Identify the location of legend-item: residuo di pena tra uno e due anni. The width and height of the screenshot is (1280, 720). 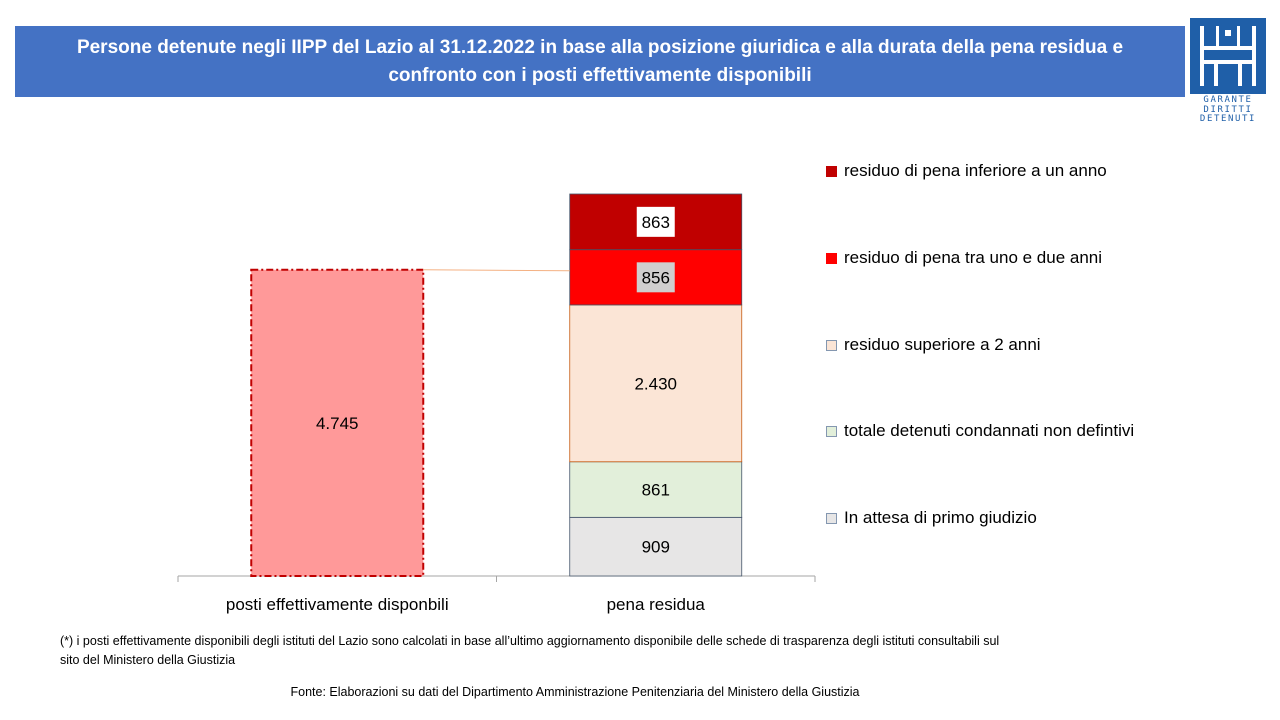
(996, 258).